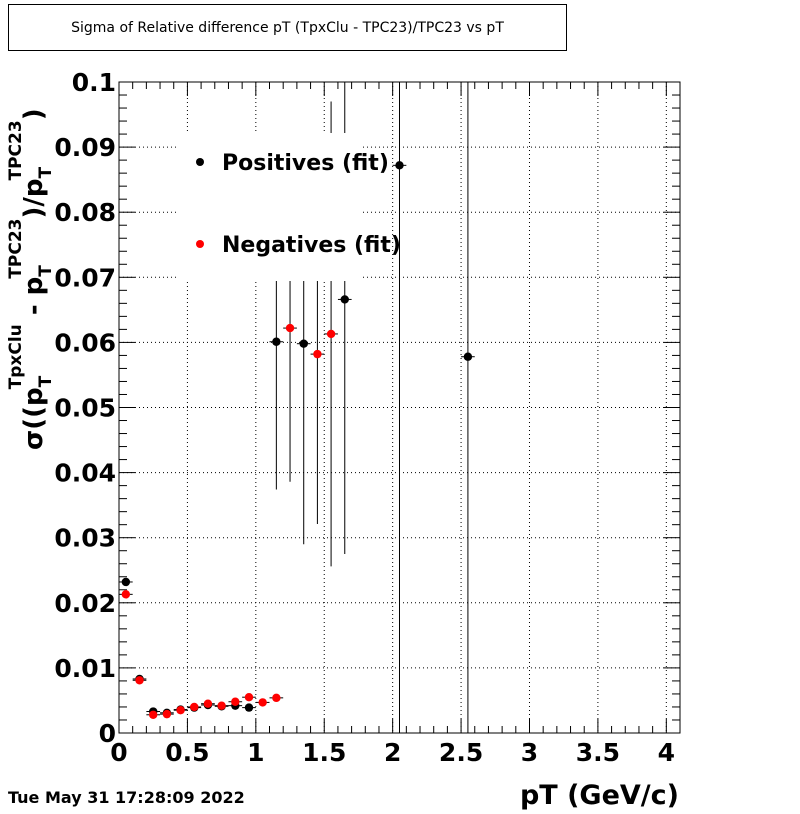 This screenshot has height=814, width=800. Describe the element at coordinates (85, 212) in the screenshot. I see `y-tick-label: 0.08` at that location.